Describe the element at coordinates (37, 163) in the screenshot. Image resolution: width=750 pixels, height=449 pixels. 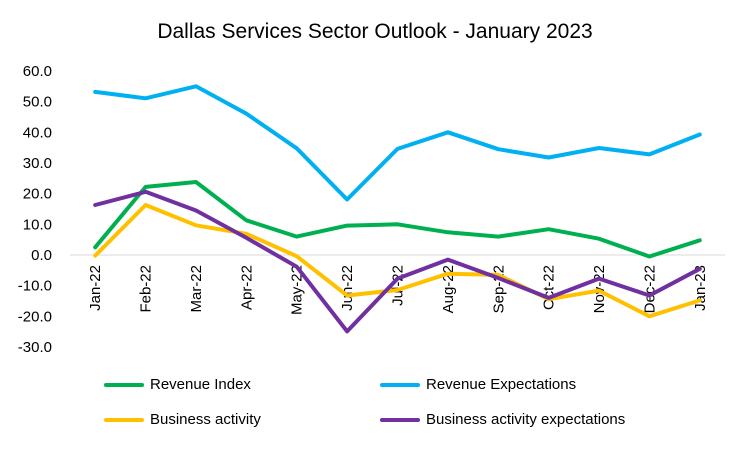
I see `y-tick-label: 30.0` at that location.